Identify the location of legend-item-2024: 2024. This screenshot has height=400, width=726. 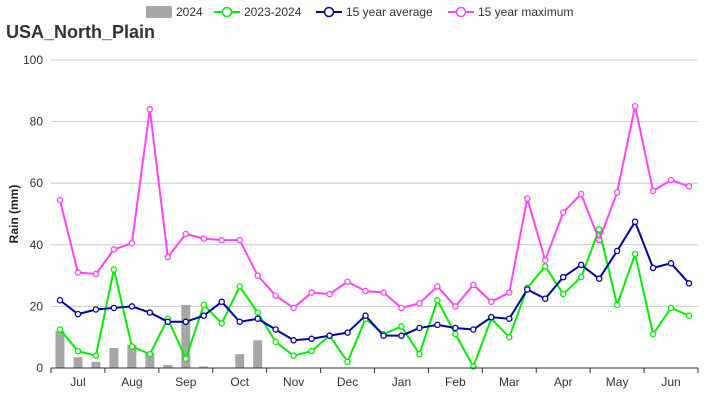
(174, 12).